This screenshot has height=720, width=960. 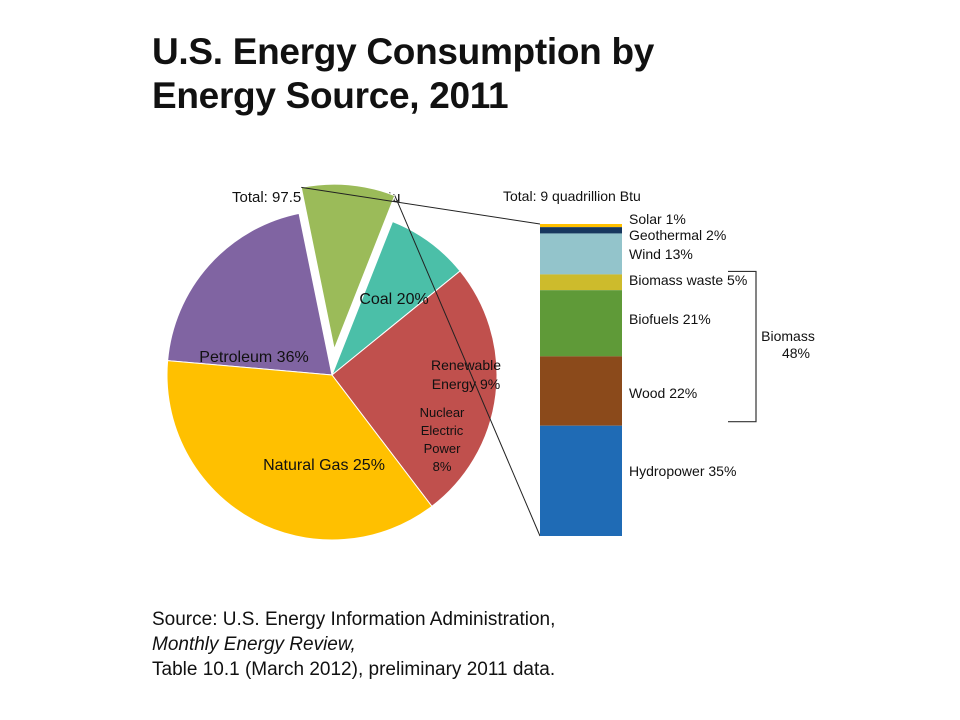 What do you see at coordinates (254, 644) in the screenshot?
I see `source-publication: Monthly Energy Review,` at bounding box center [254, 644].